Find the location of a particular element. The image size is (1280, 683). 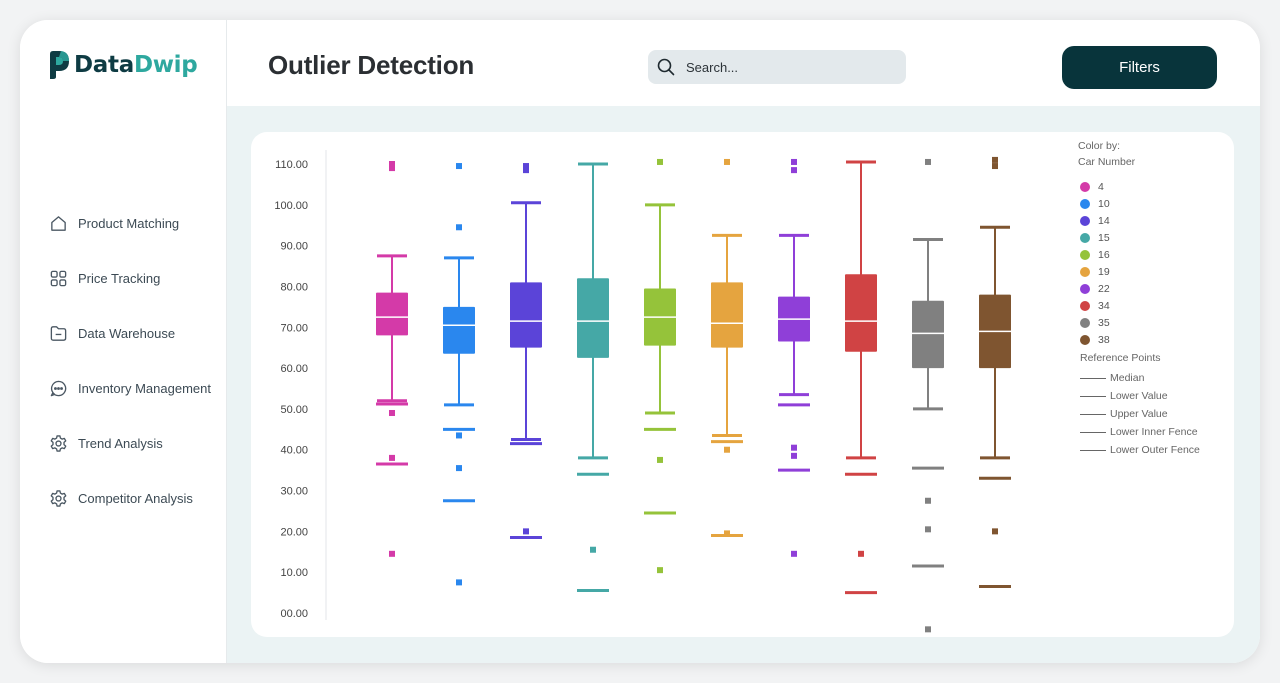

legend-label: 15 is located at coordinates (1104, 237).